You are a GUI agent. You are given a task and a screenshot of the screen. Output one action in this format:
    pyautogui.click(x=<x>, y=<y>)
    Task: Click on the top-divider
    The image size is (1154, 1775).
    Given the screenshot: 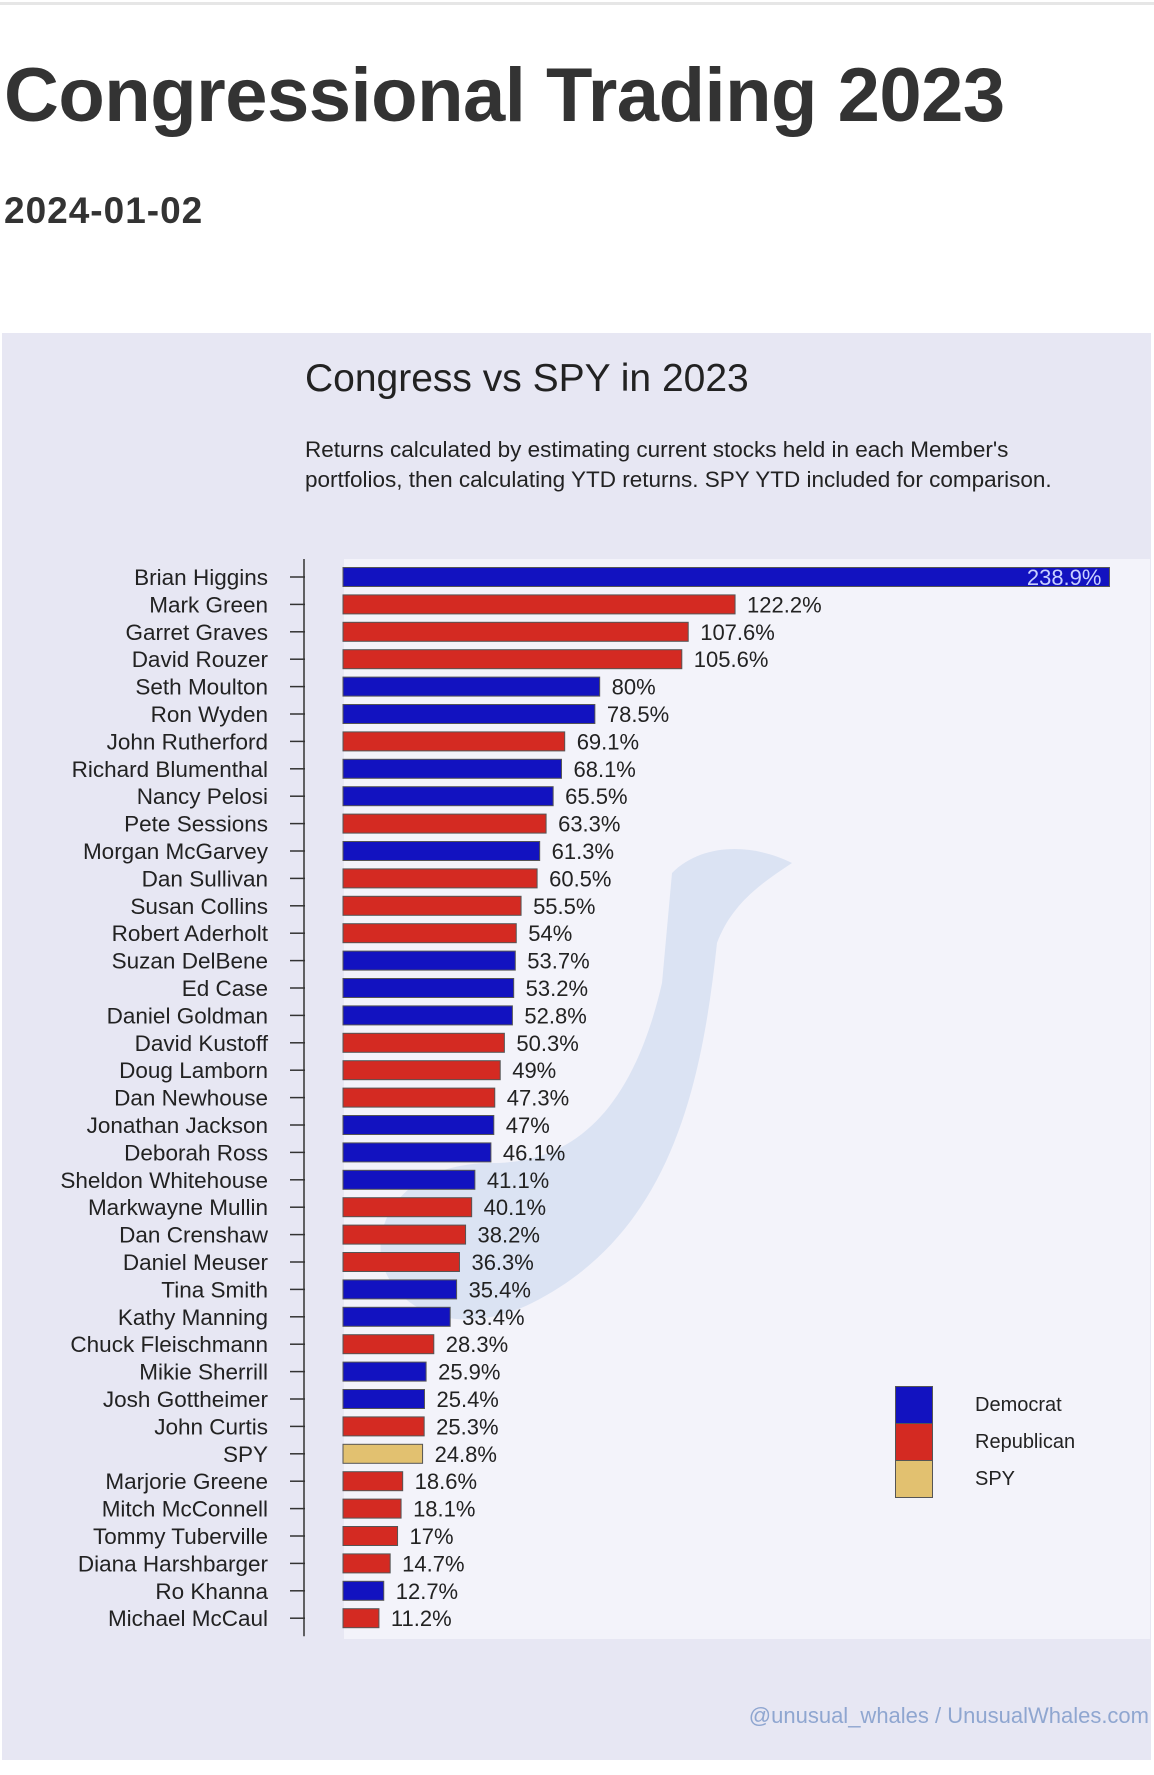 What is the action you would take?
    pyautogui.click(x=577, y=3)
    